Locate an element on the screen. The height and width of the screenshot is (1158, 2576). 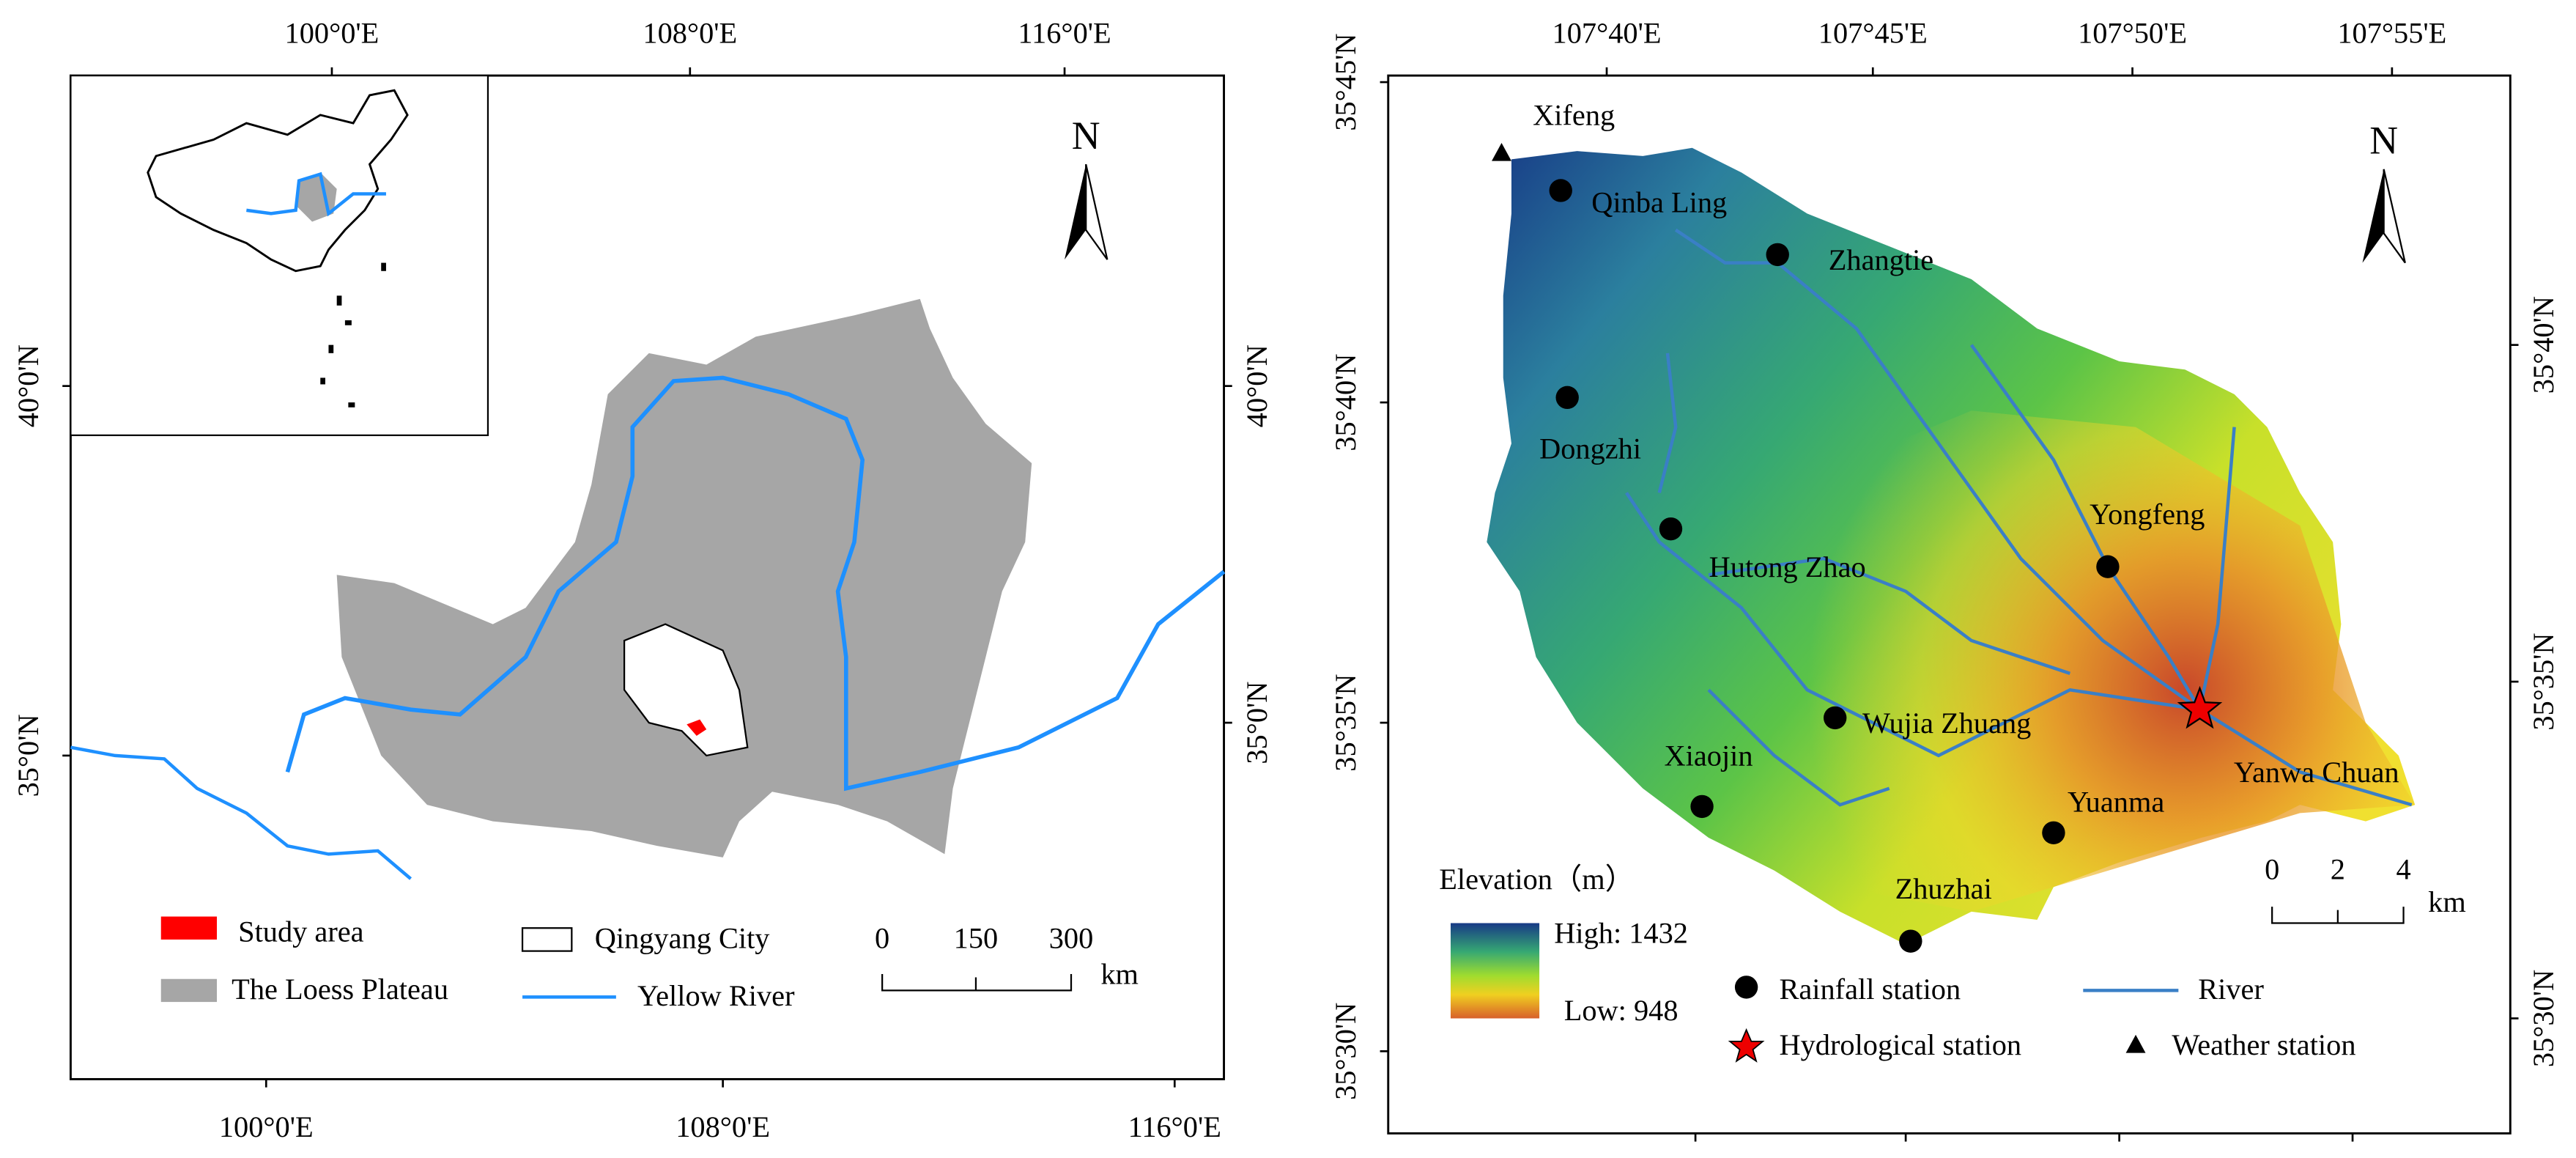
scale-label: 4 is located at coordinates (2403, 868).